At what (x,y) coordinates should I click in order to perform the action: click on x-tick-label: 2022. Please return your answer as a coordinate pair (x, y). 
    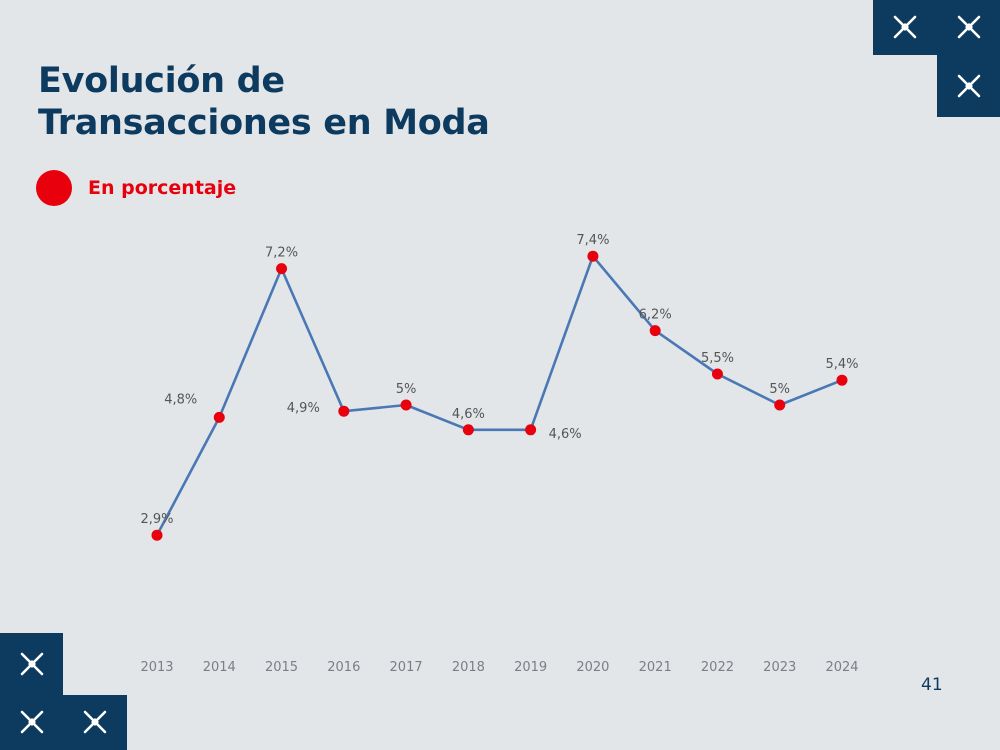
    Looking at the image, I should click on (717, 667).